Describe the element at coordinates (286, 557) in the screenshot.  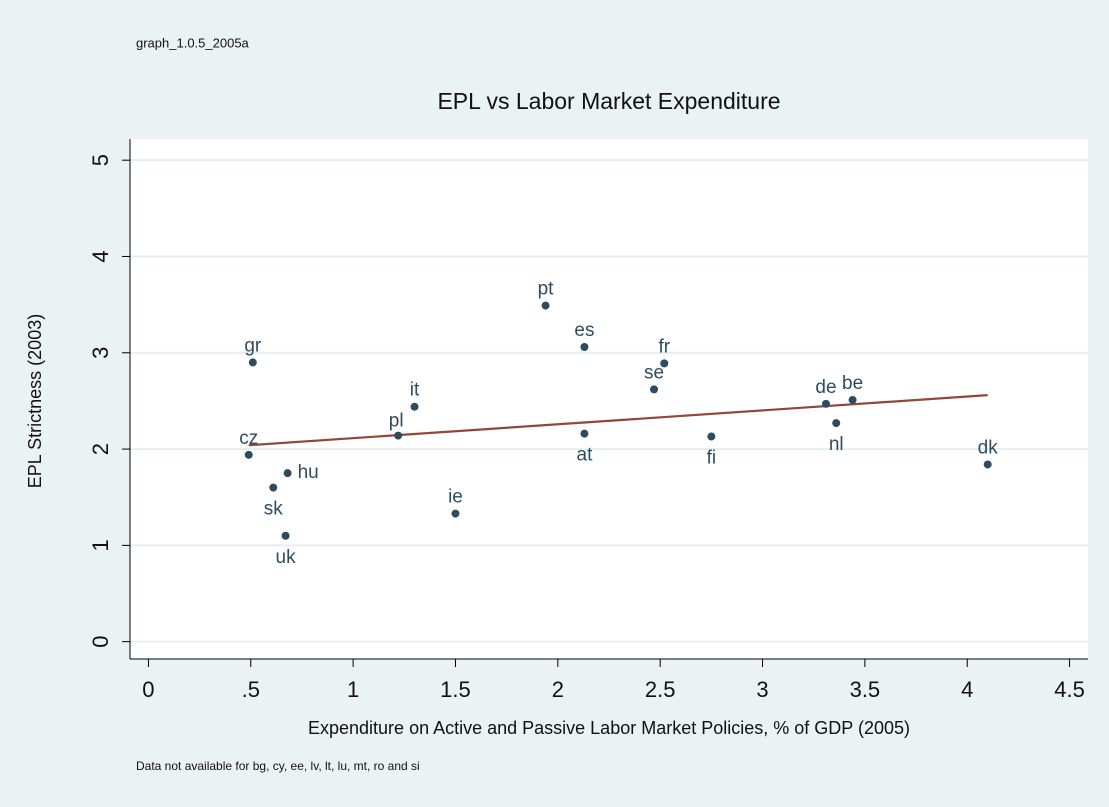
I see `point-label: uk` at that location.